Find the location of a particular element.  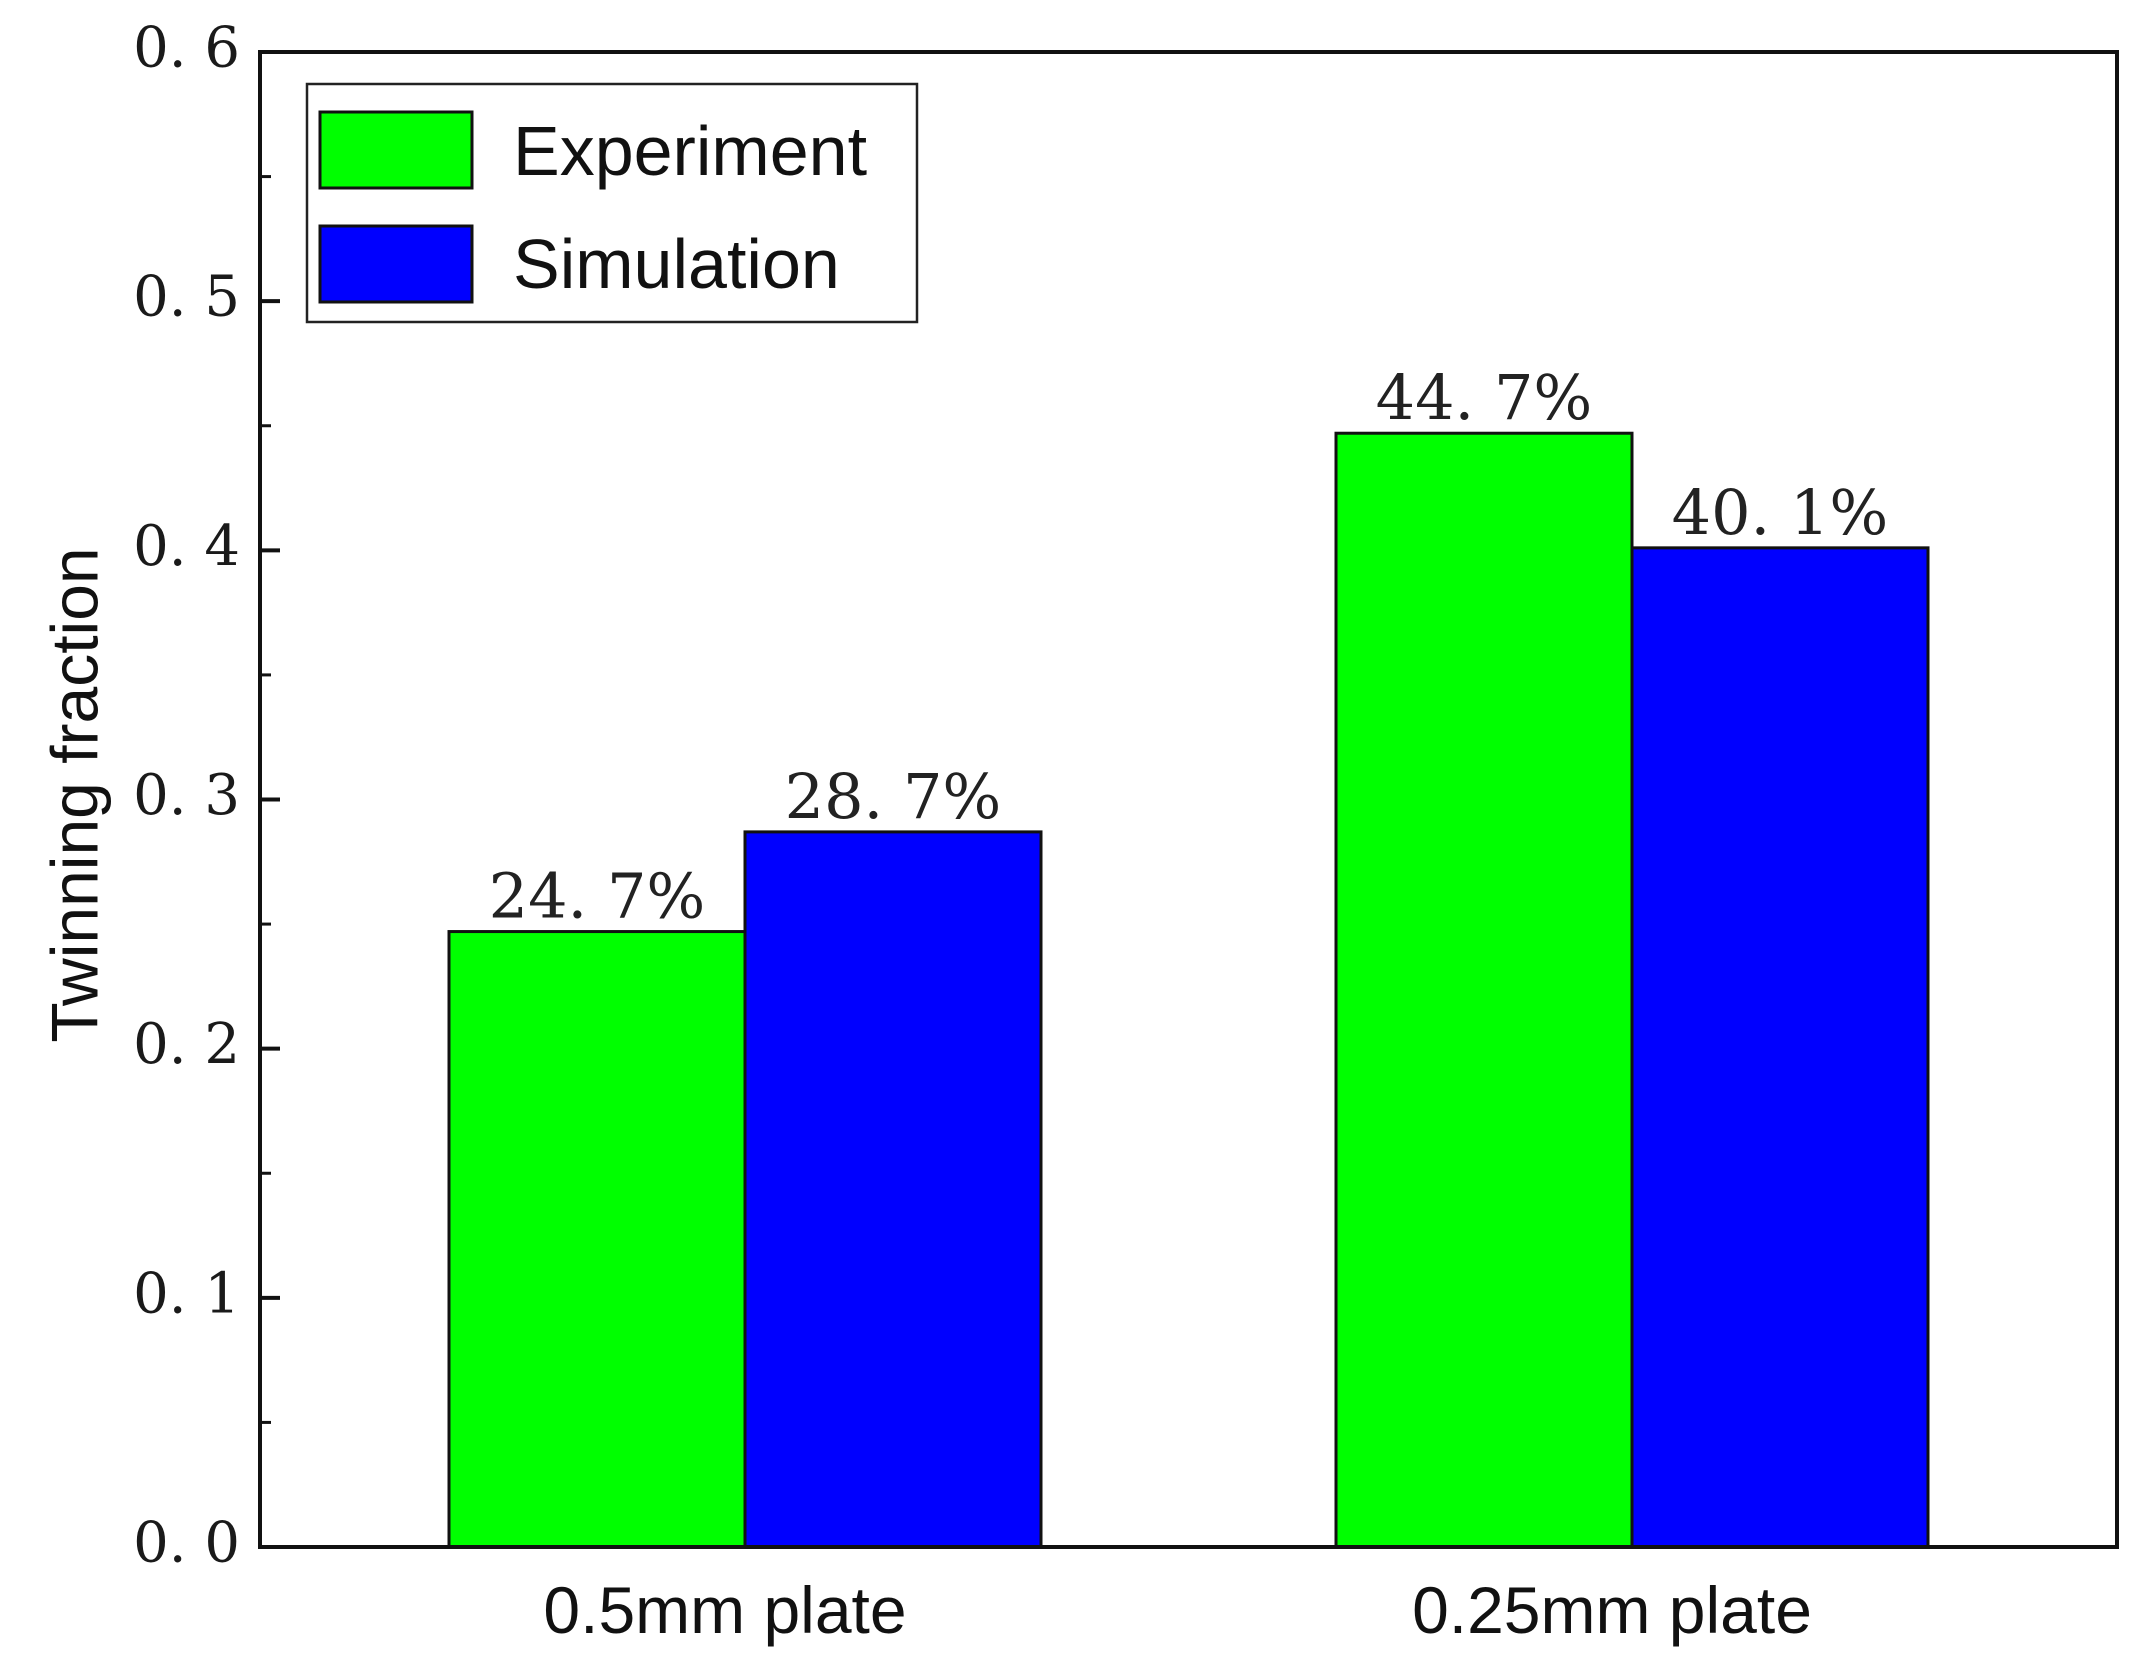

y-tick-label: 0. 3 is located at coordinates (186, 795).